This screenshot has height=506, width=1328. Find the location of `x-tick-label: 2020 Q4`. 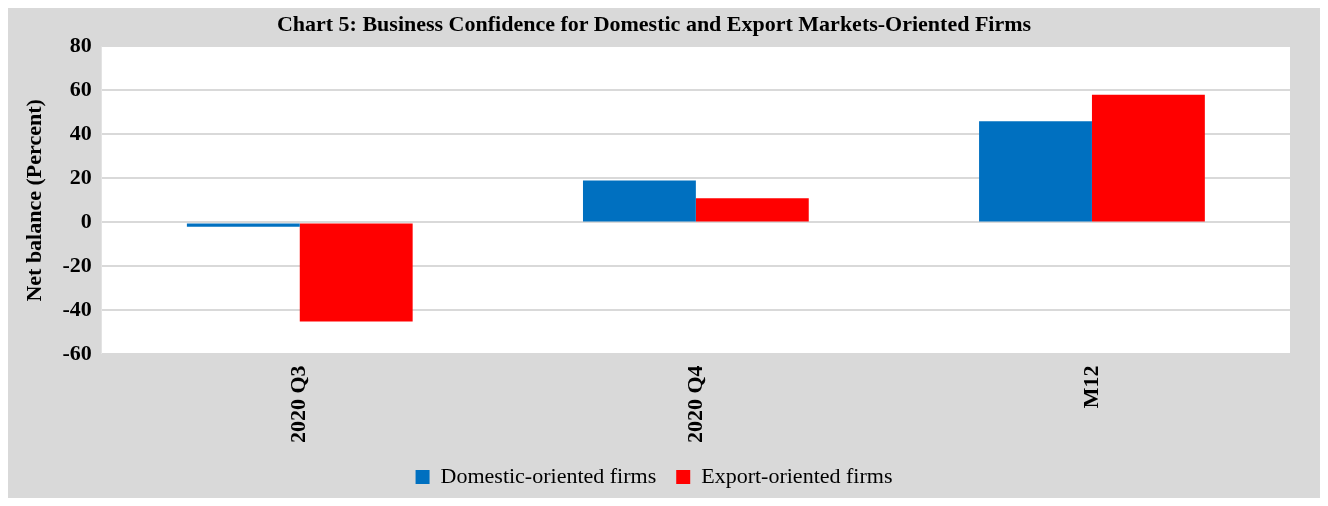

x-tick-label: 2020 Q4 is located at coordinates (694, 404).